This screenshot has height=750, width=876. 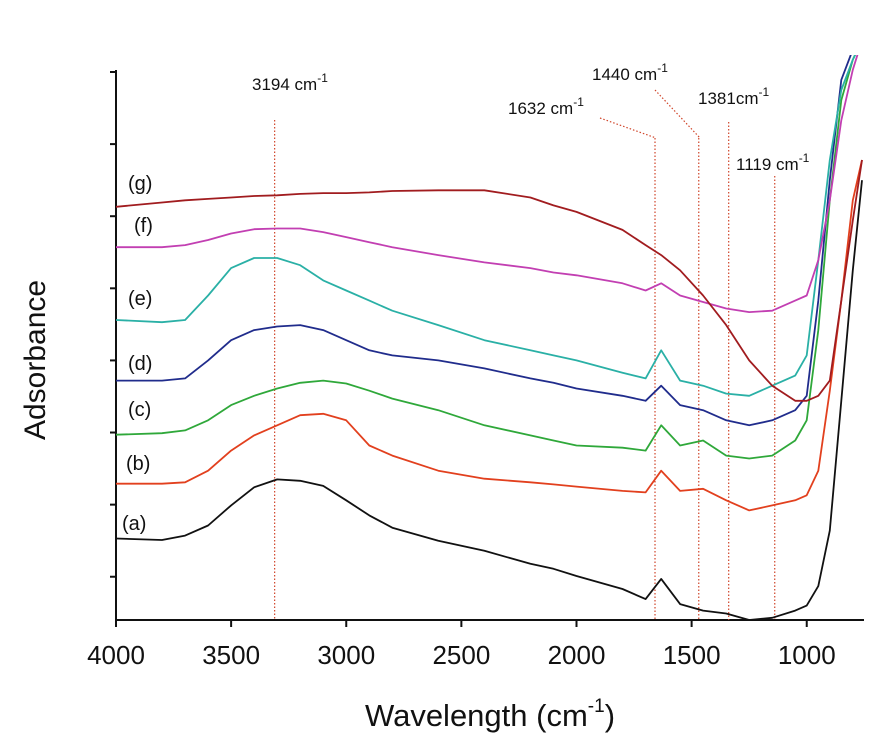 What do you see at coordinates (231, 655) in the screenshot?
I see `x-tick-label: 3500` at bounding box center [231, 655].